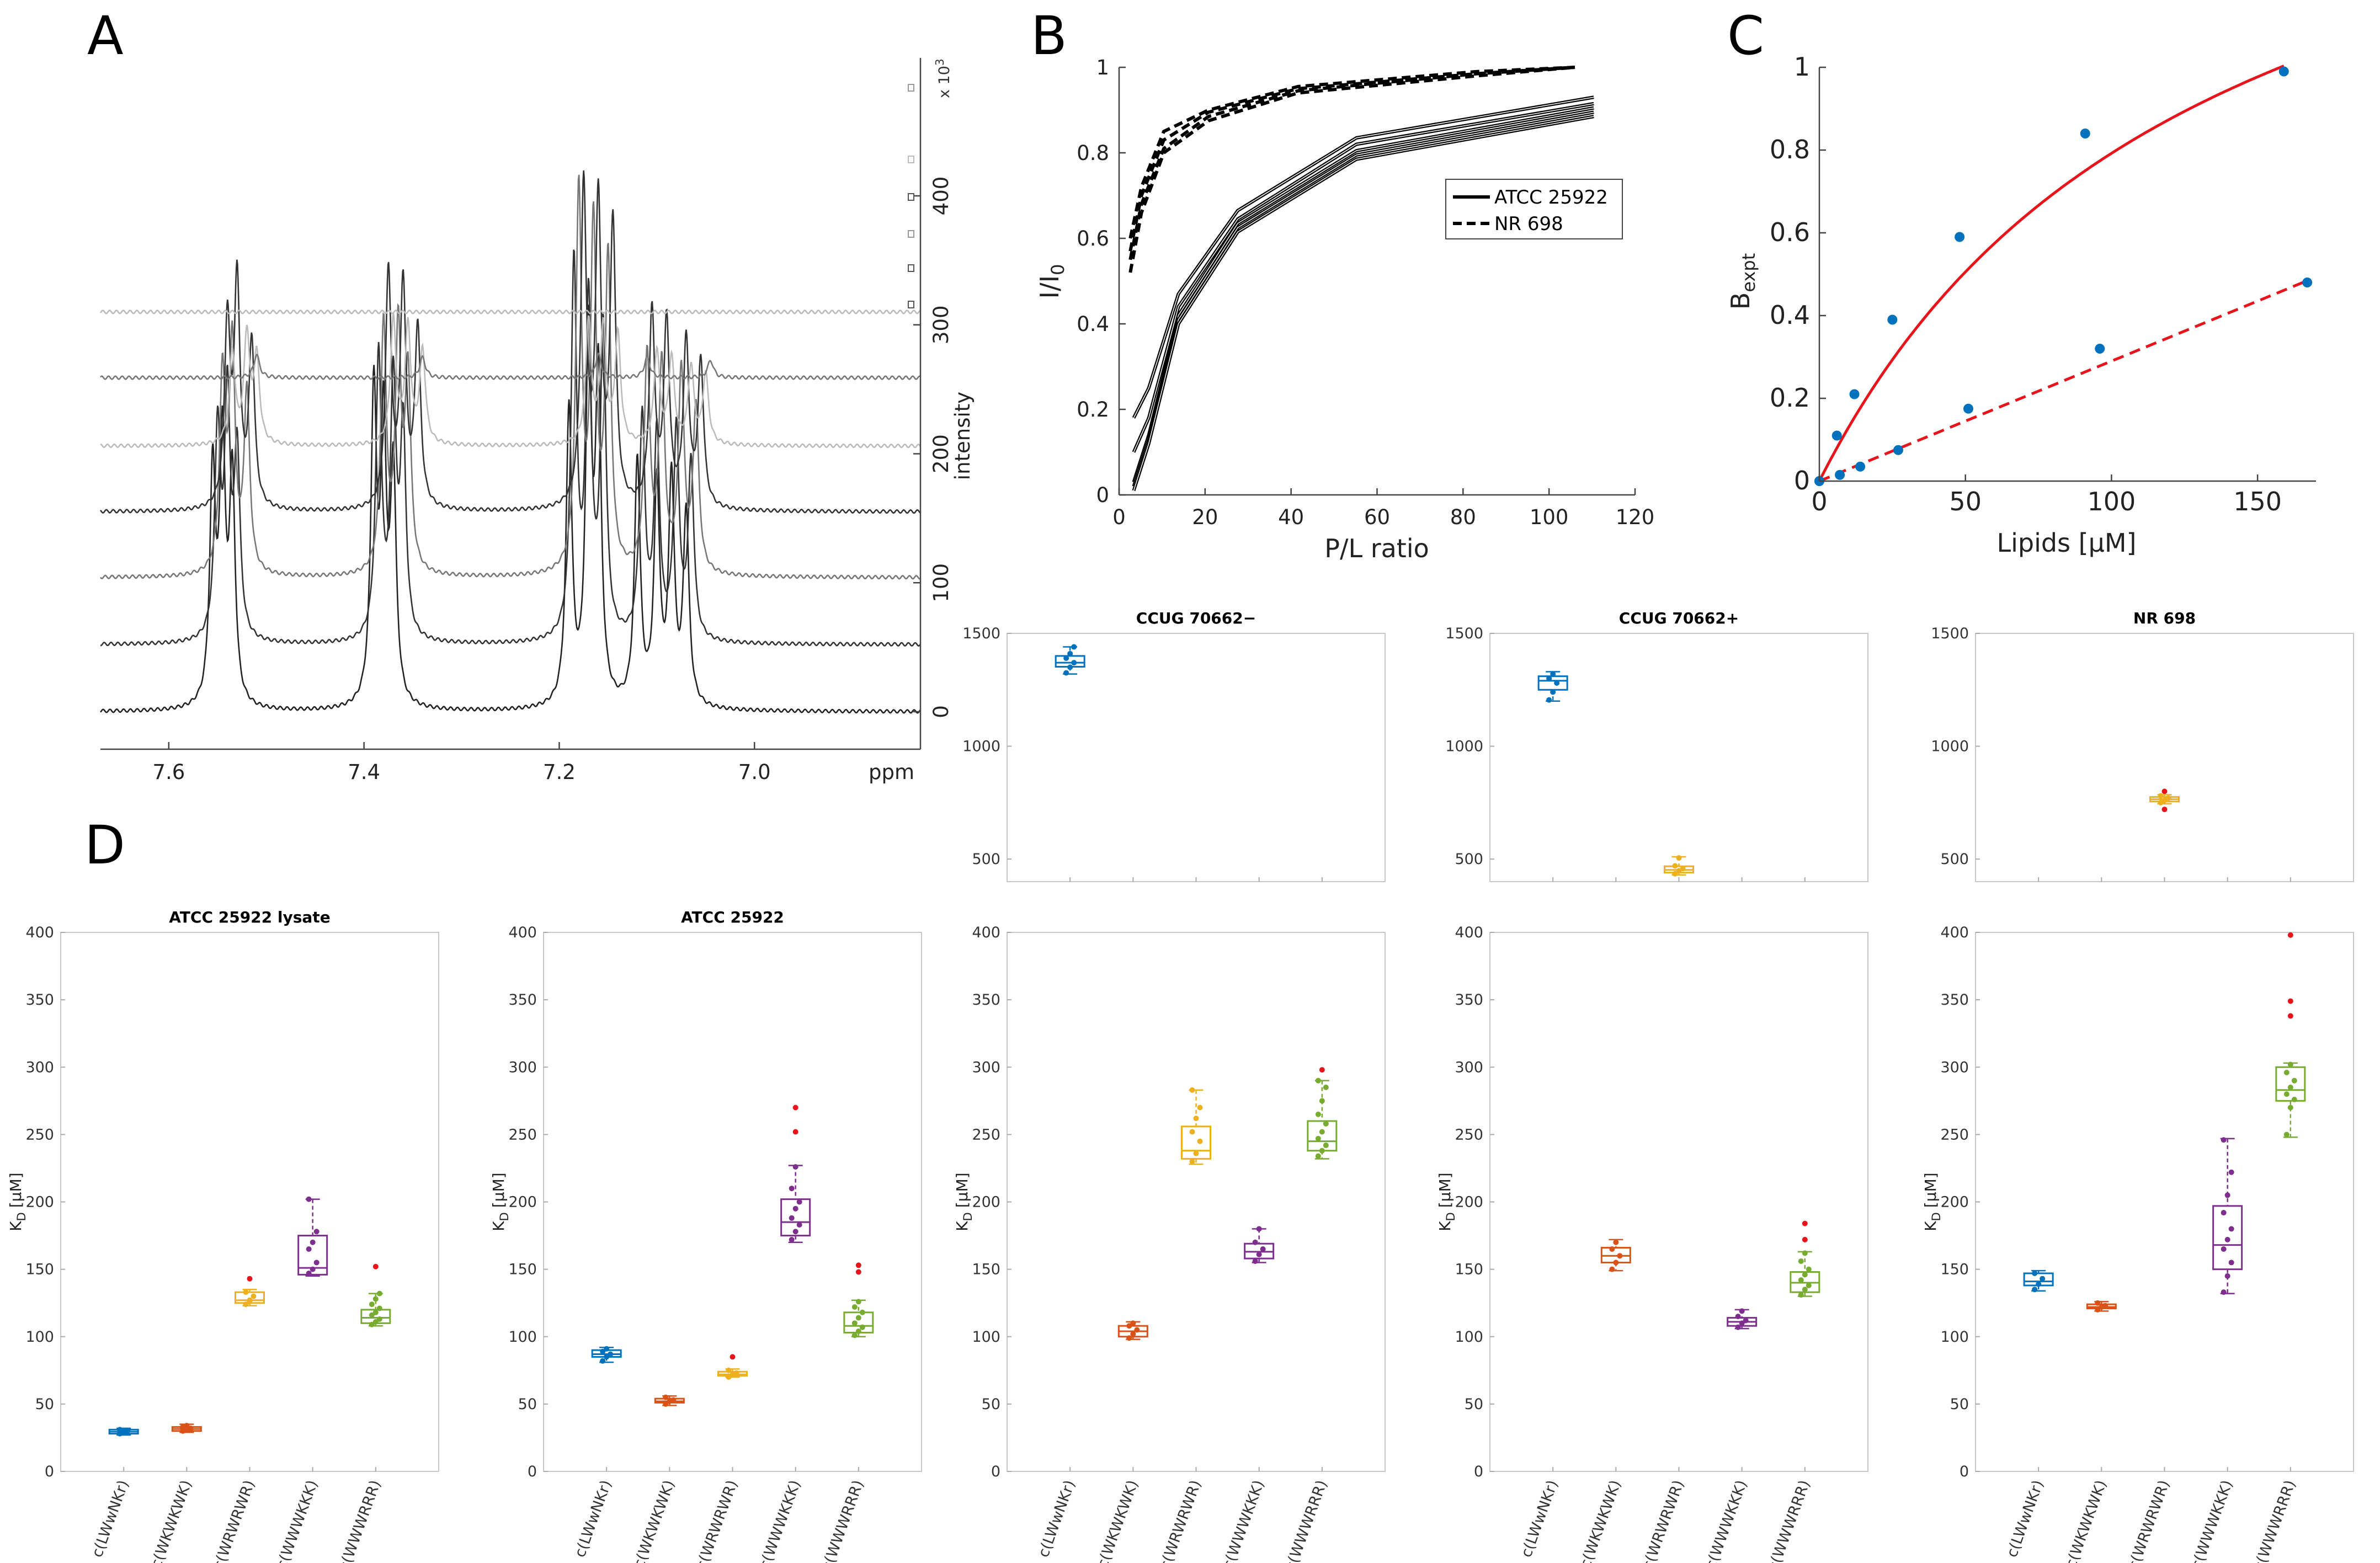  Describe the element at coordinates (1549, 517) in the screenshot. I see `b-x-tick-label: 100` at that location.